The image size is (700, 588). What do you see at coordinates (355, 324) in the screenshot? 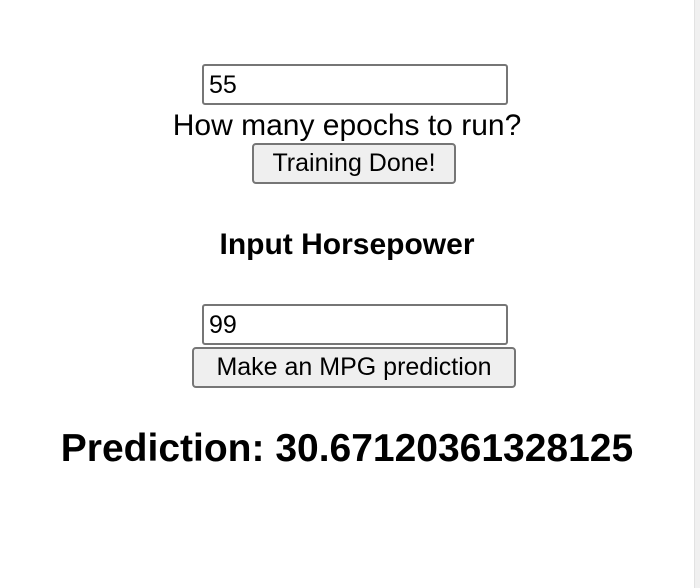
I see `horsepower-input` at bounding box center [355, 324].